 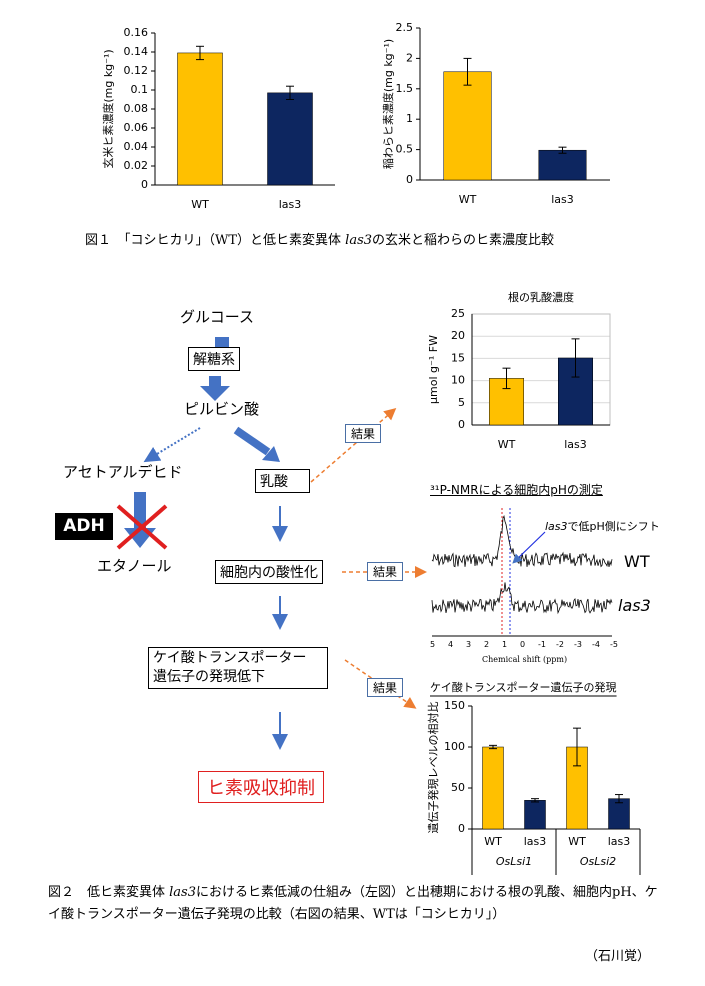 I want to click on x-tick-label: 3, so click(x=469, y=644).